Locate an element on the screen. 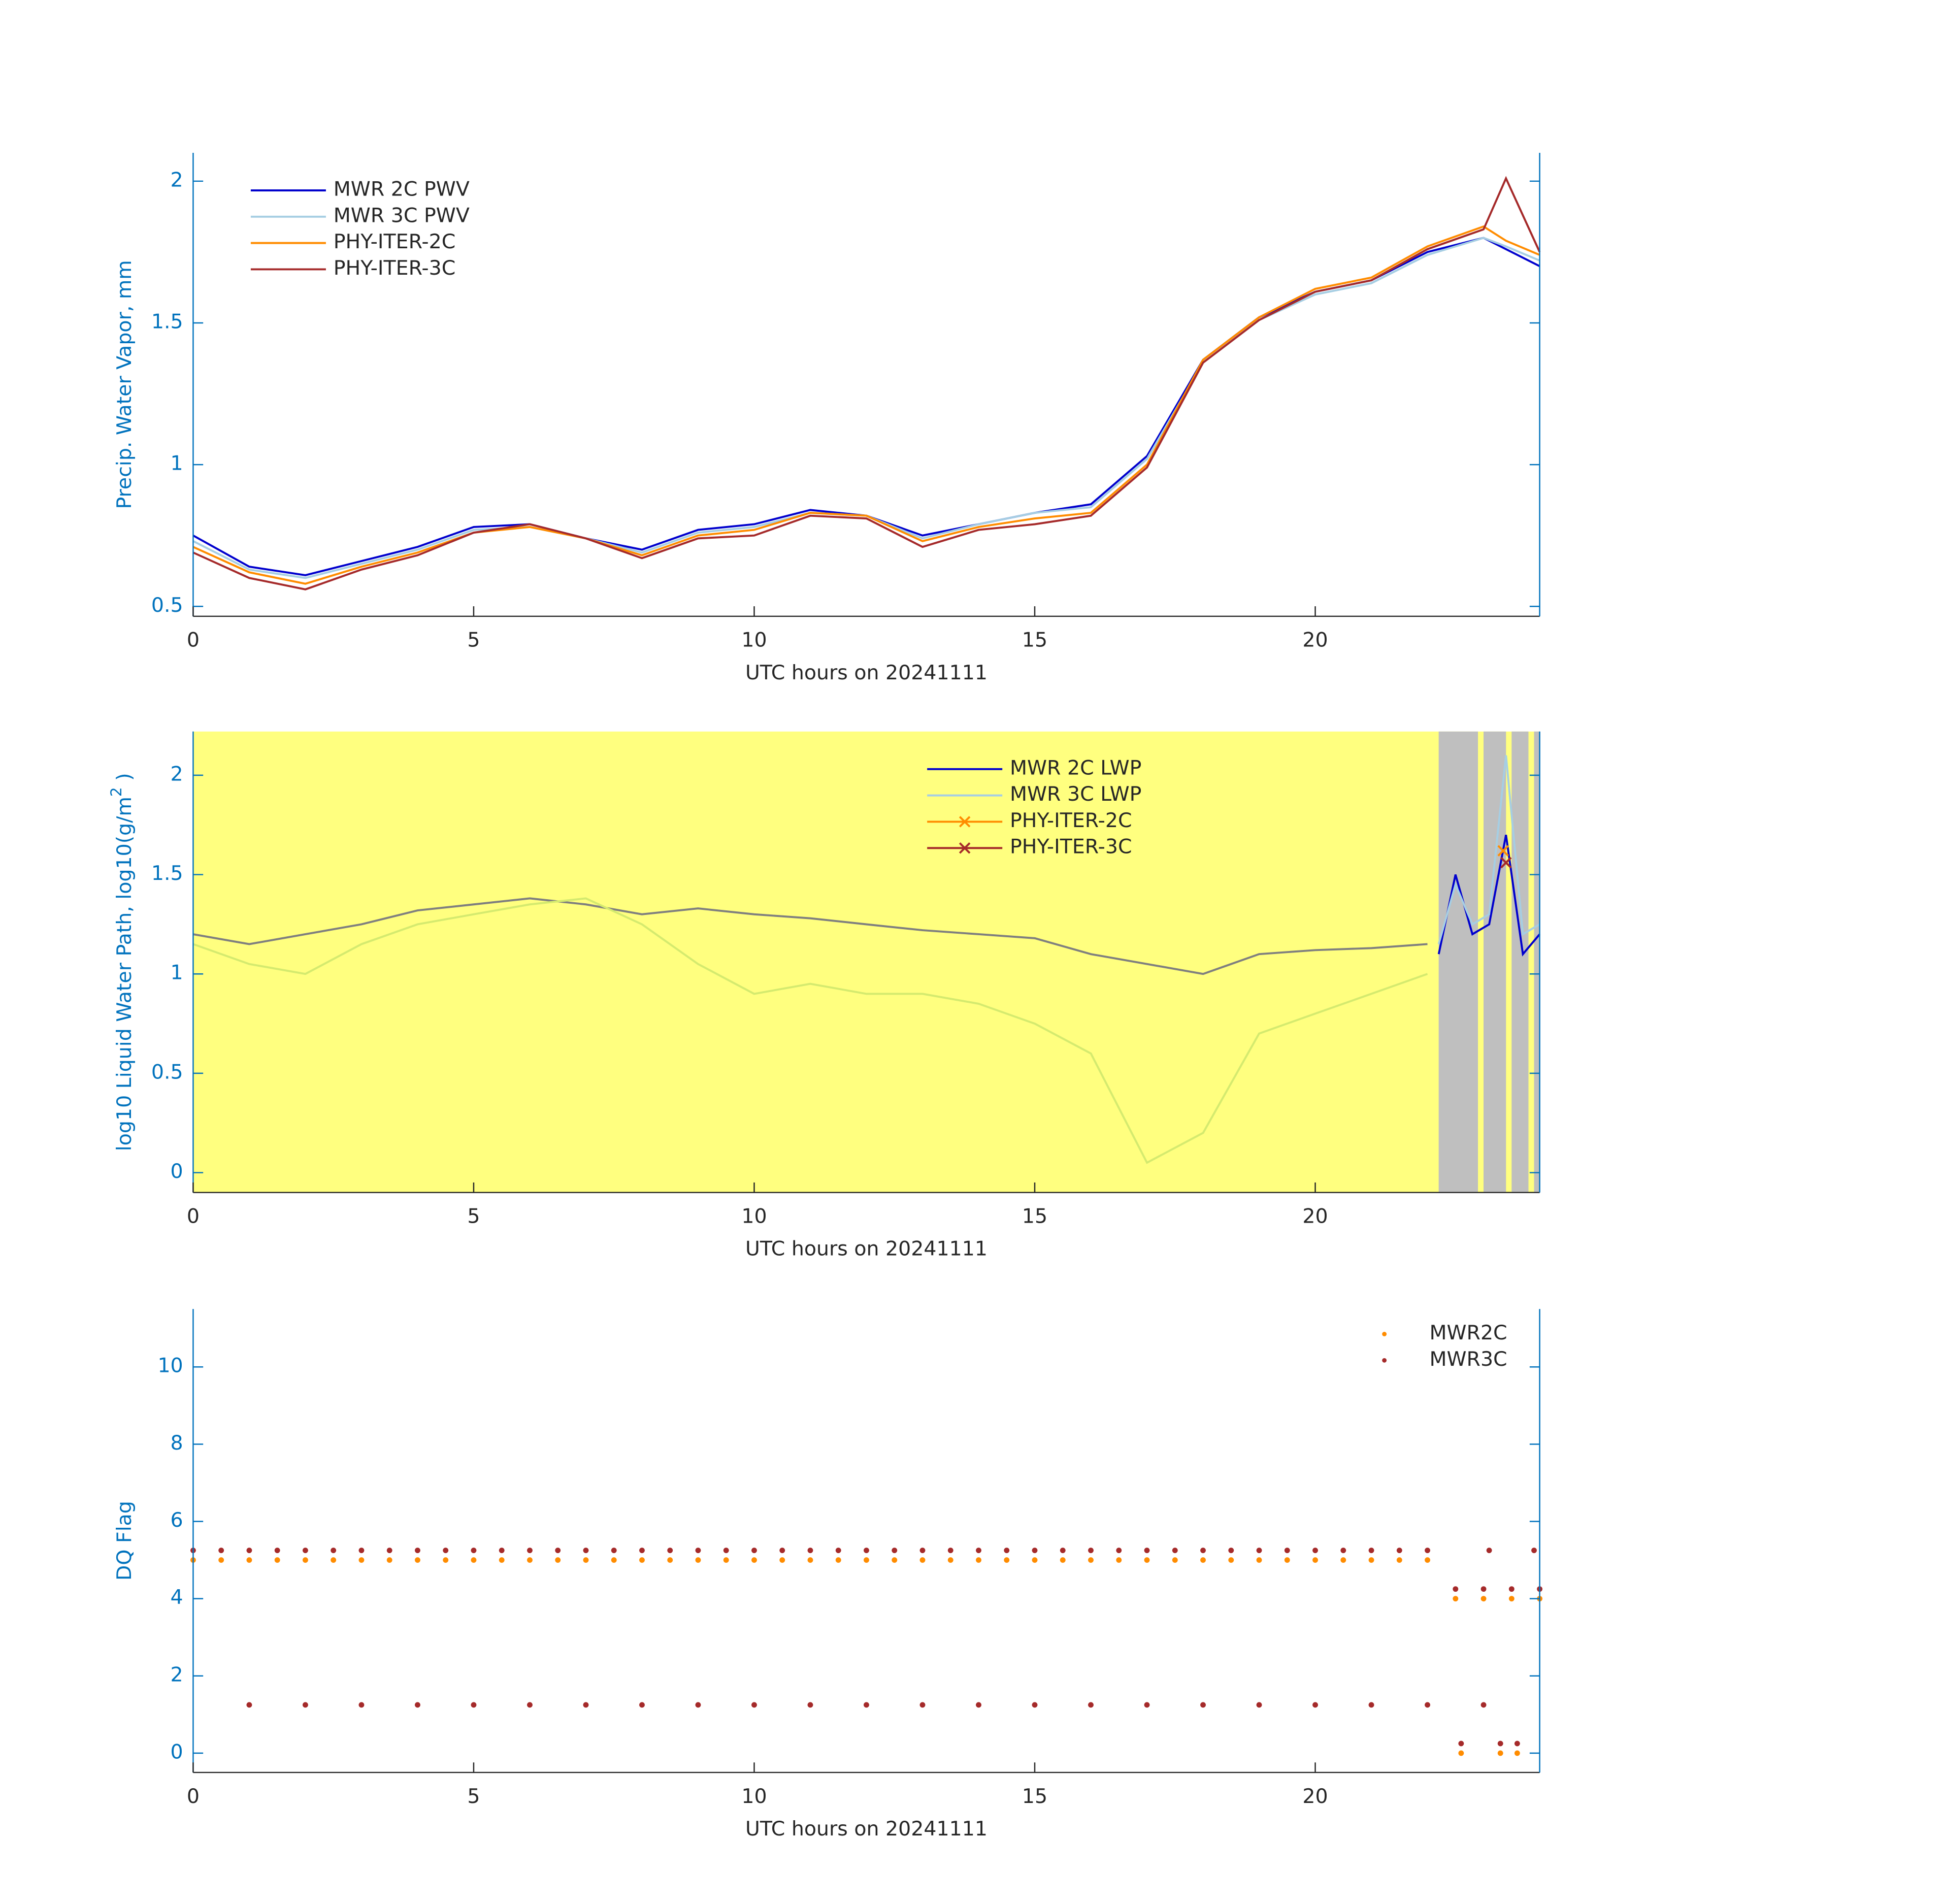 The height and width of the screenshot is (1904, 1942). y-axis-label: log10 Liquid Water Path, log10(g/m2 ) is located at coordinates (121, 962).